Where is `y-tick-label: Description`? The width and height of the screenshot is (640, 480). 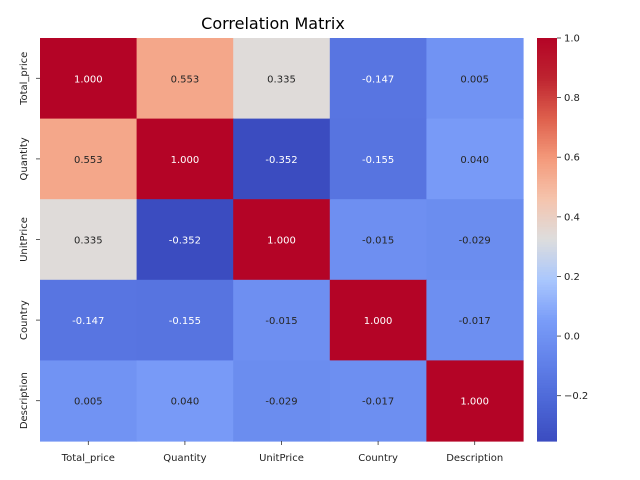 y-tick-label: Description is located at coordinates (24, 400).